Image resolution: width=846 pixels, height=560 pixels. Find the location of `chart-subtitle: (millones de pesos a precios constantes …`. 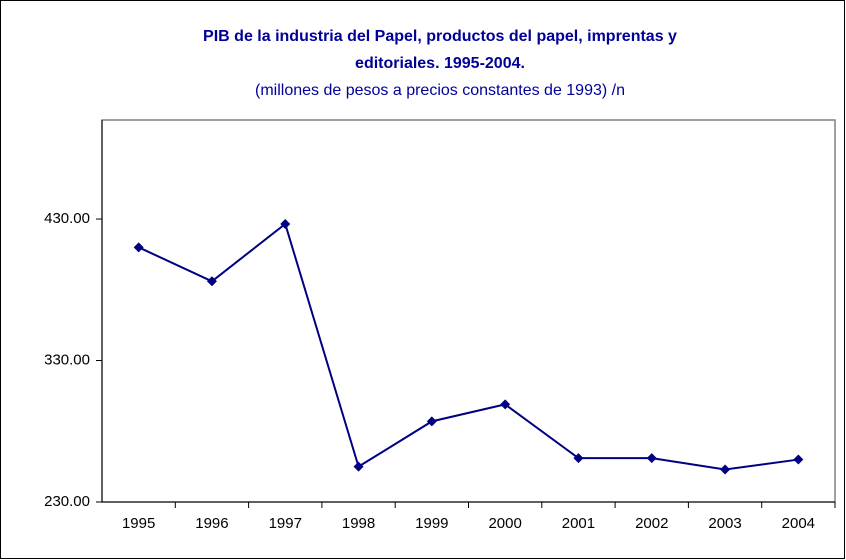

chart-subtitle: (millones de pesos a precios constantes … is located at coordinates (440, 90).